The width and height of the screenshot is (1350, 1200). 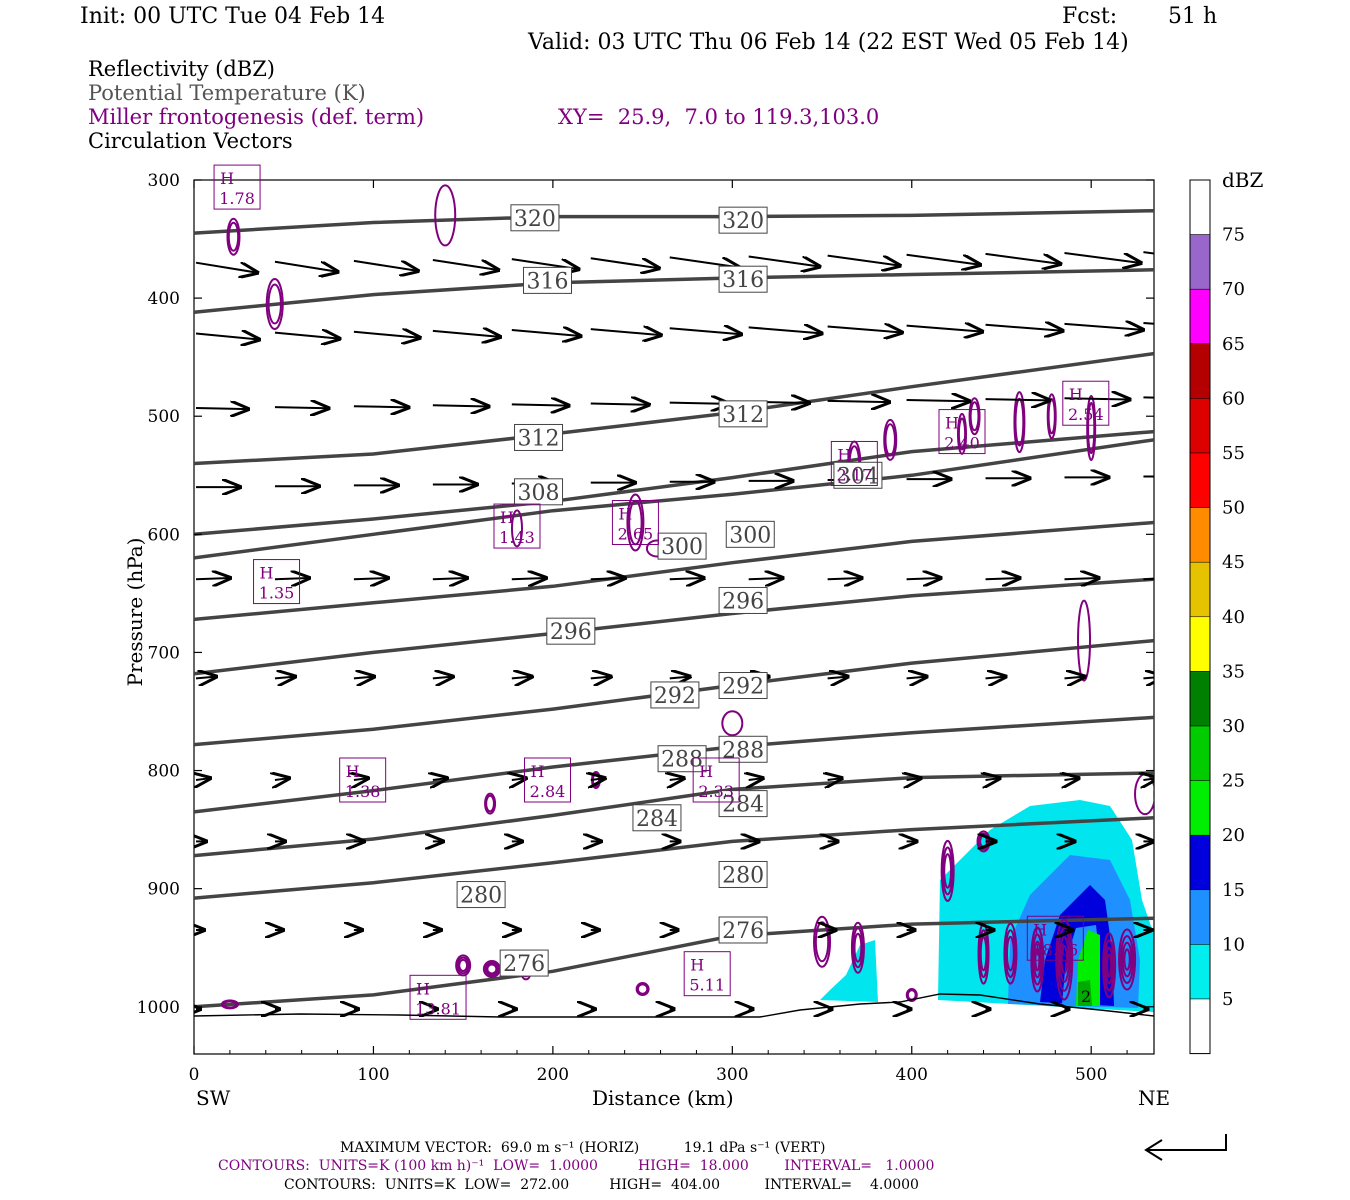 What do you see at coordinates (1154, 1098) in the screenshot?
I see `x-axis-right-label: NE` at bounding box center [1154, 1098].